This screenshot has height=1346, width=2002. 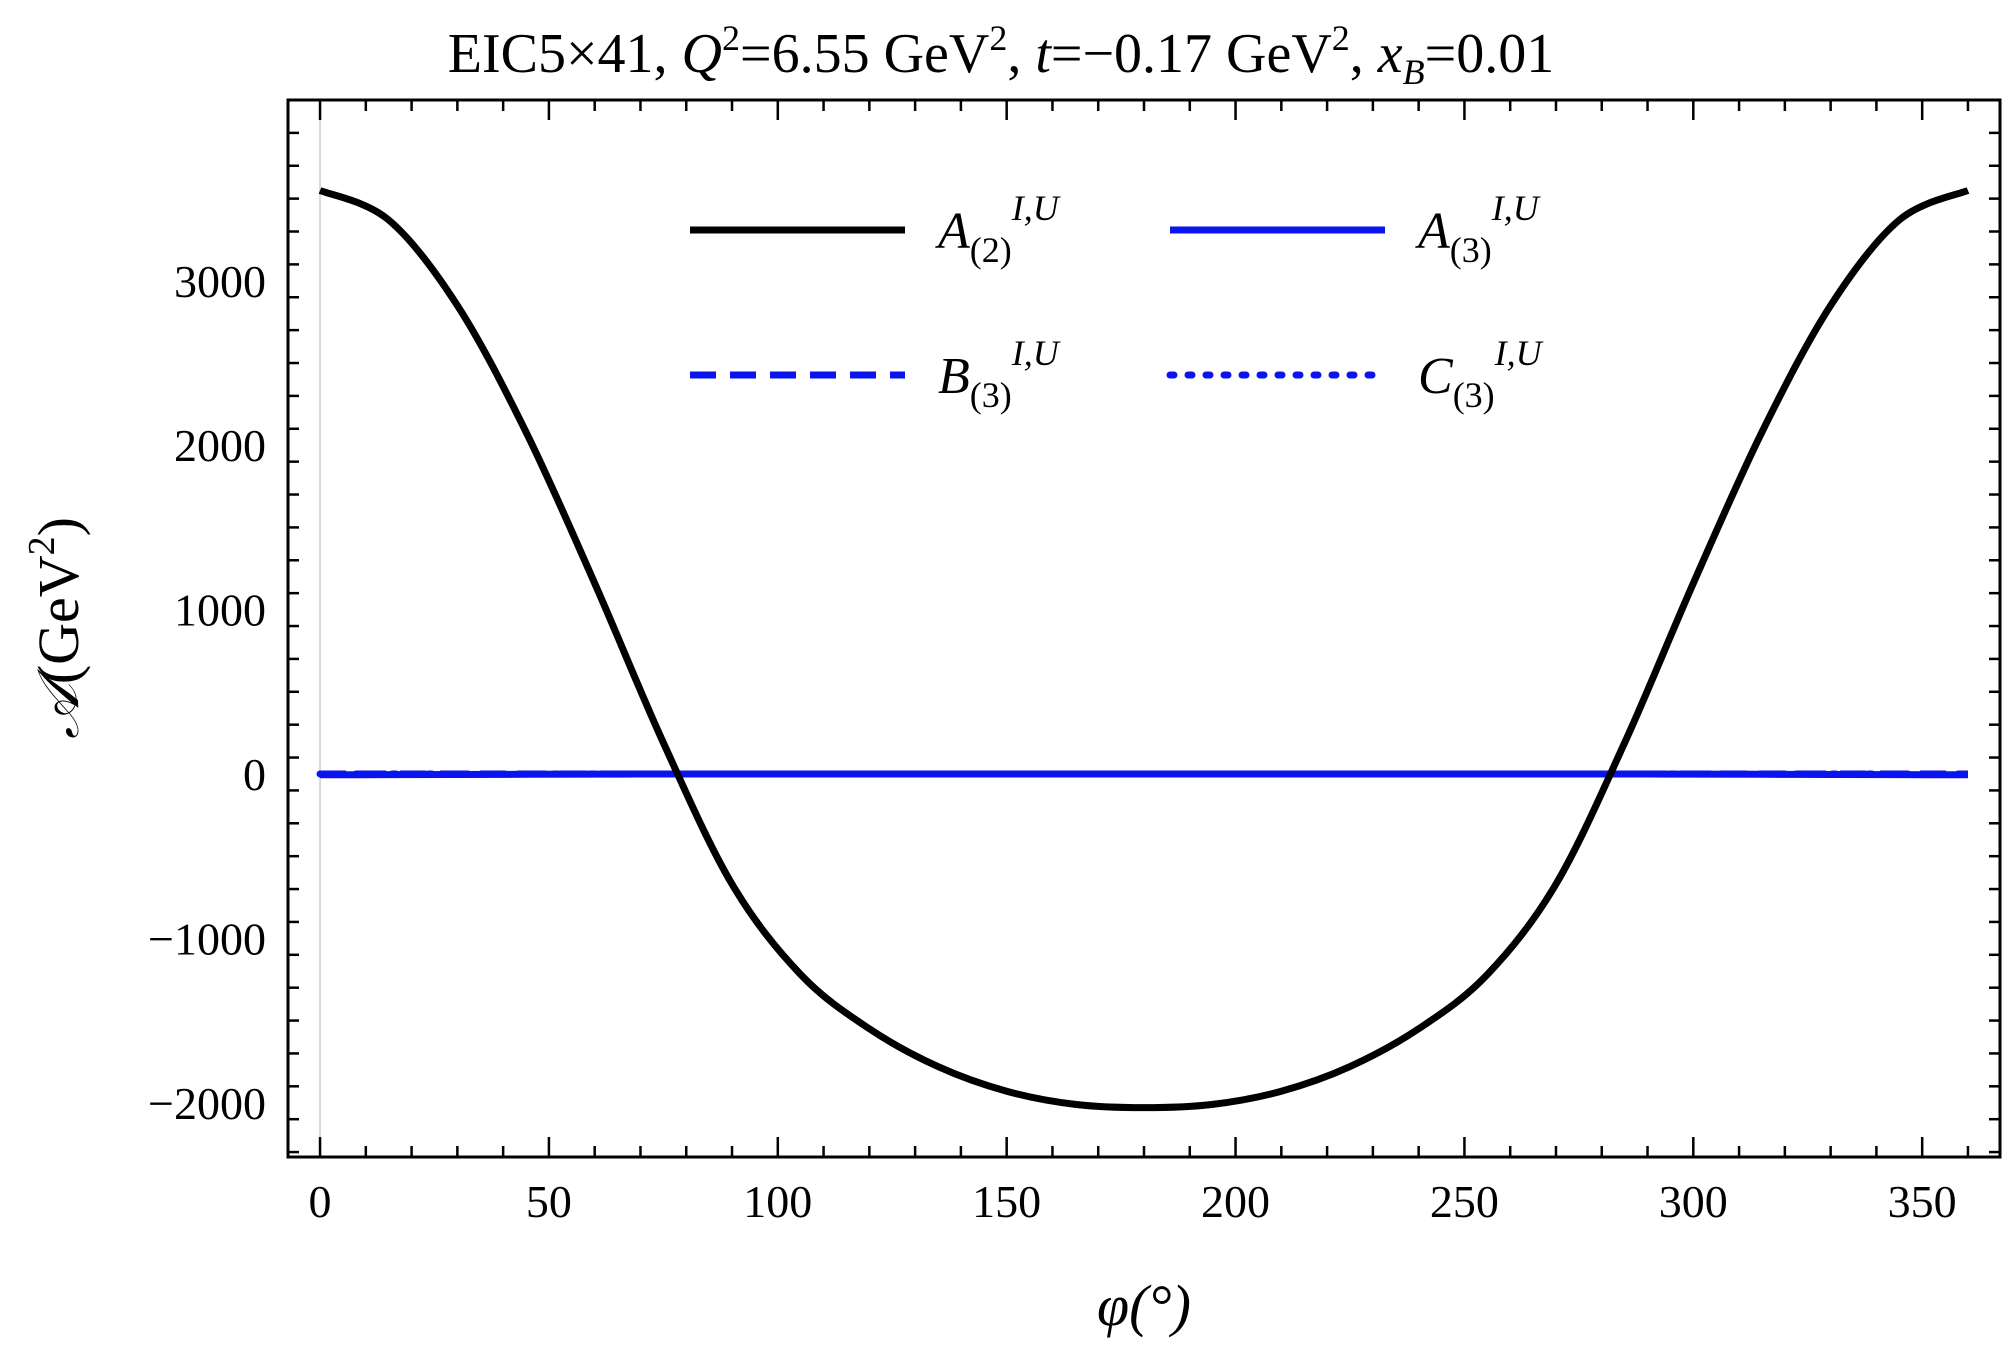 I want to click on x-tick-label: 200, so click(x=1235, y=1201).